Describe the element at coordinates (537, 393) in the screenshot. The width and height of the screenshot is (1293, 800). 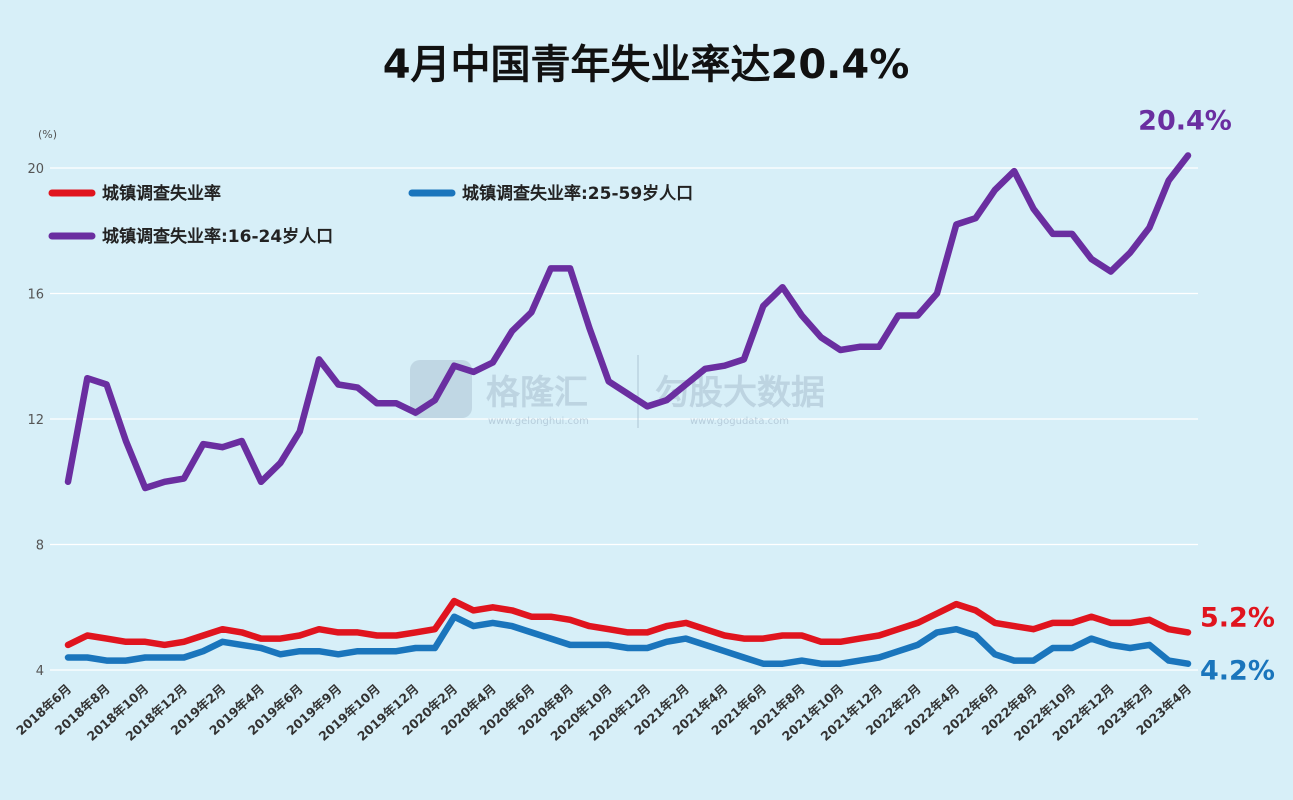
I see `watermark-left-name: 格隆汇` at that location.